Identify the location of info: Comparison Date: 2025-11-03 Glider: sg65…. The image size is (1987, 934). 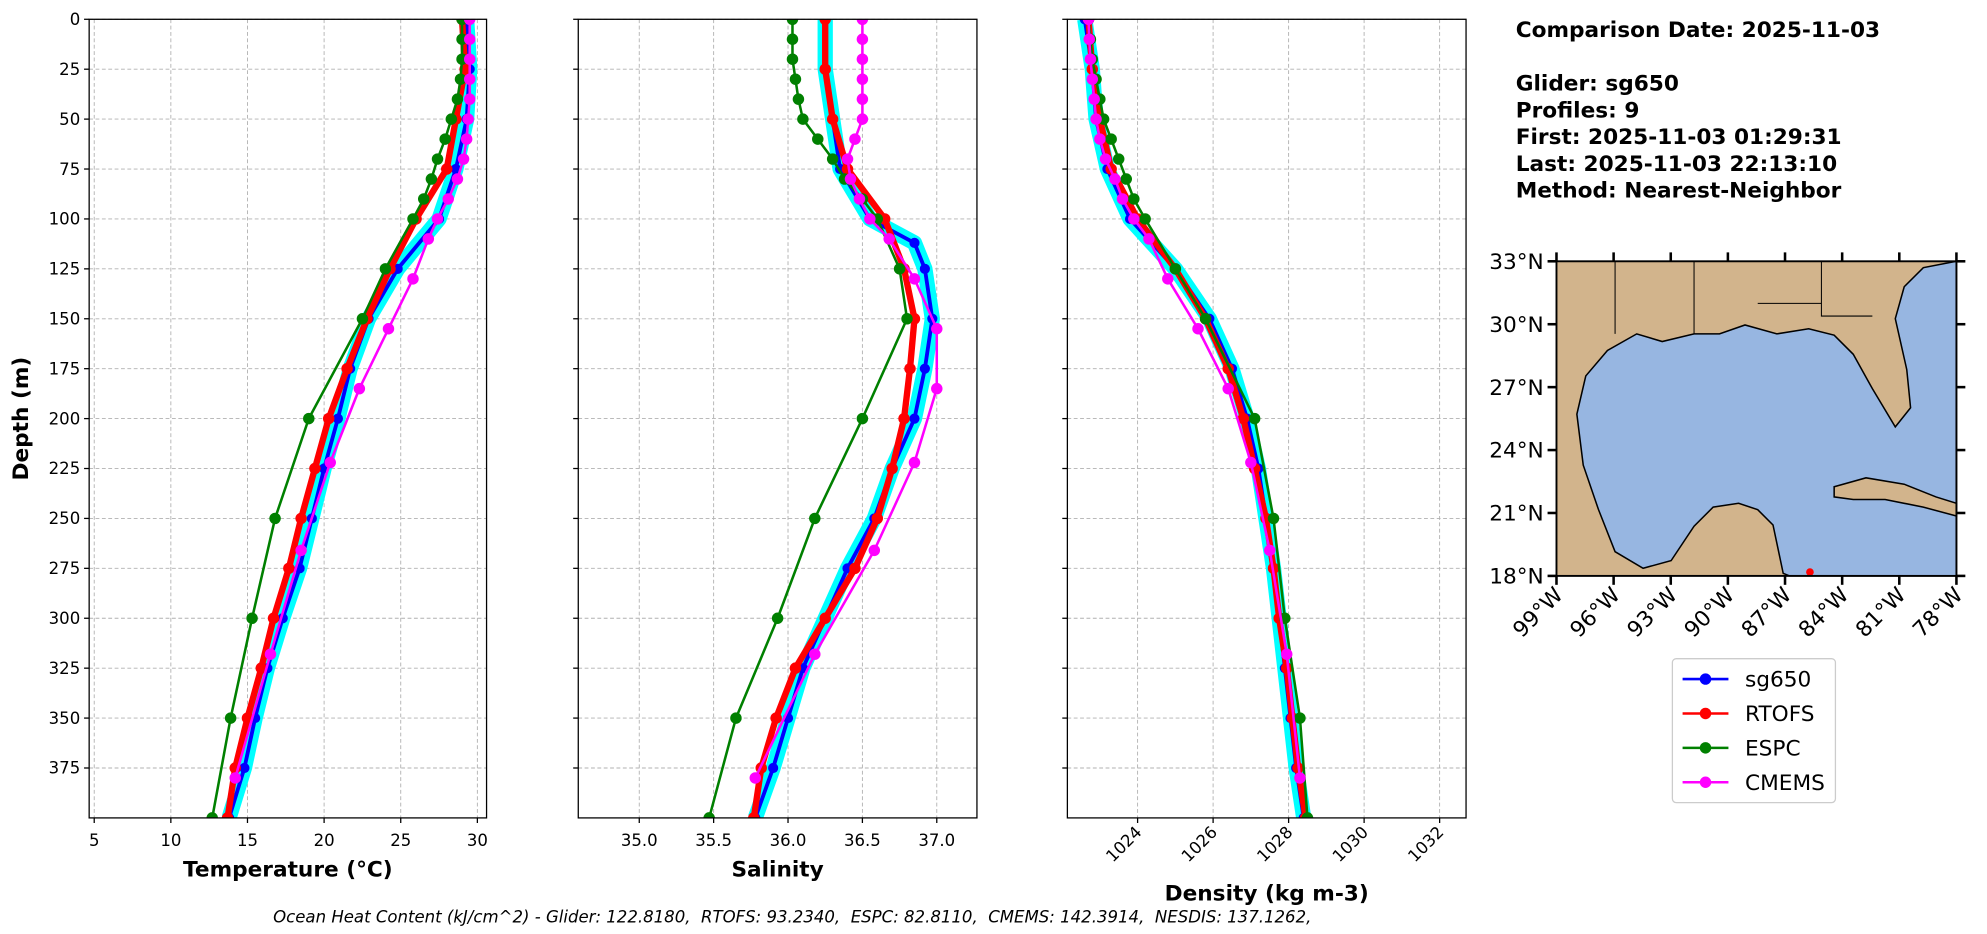
(1698, 110).